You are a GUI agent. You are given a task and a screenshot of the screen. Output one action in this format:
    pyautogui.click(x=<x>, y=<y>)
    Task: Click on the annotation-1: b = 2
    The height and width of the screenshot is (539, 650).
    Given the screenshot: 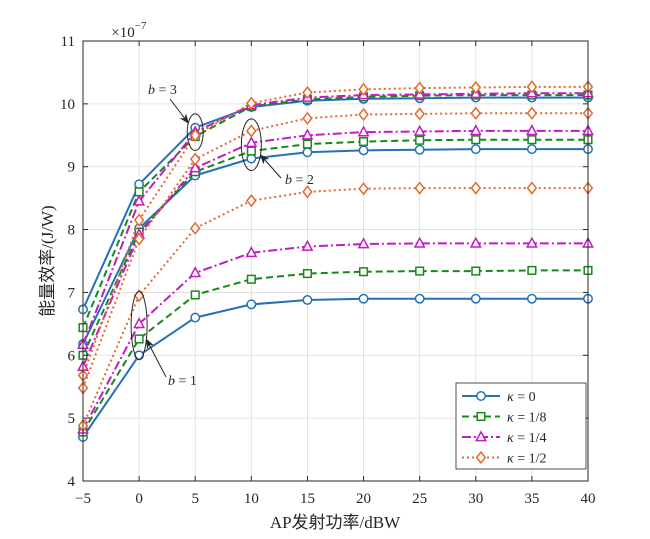 What is the action you would take?
    pyautogui.click(x=277, y=153)
    